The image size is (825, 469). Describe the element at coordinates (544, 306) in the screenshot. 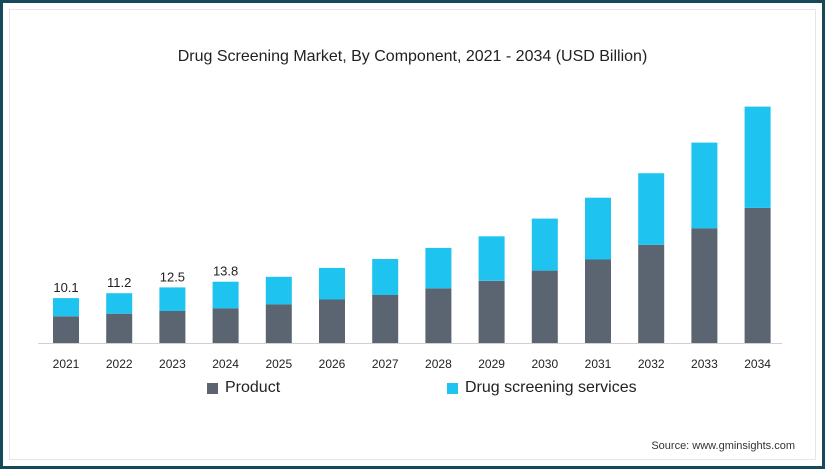

I see `bar-product-2030` at that location.